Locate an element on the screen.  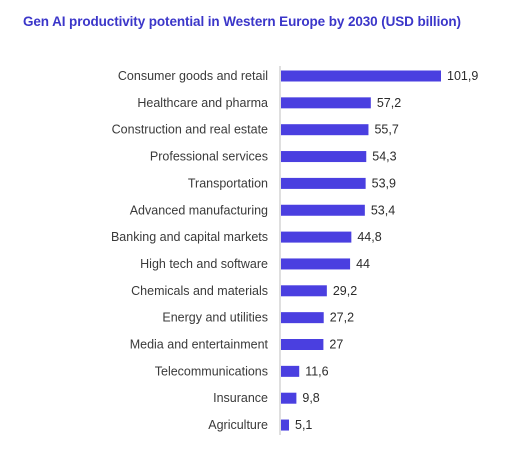
value-label: 44,8 is located at coordinates (369, 237).